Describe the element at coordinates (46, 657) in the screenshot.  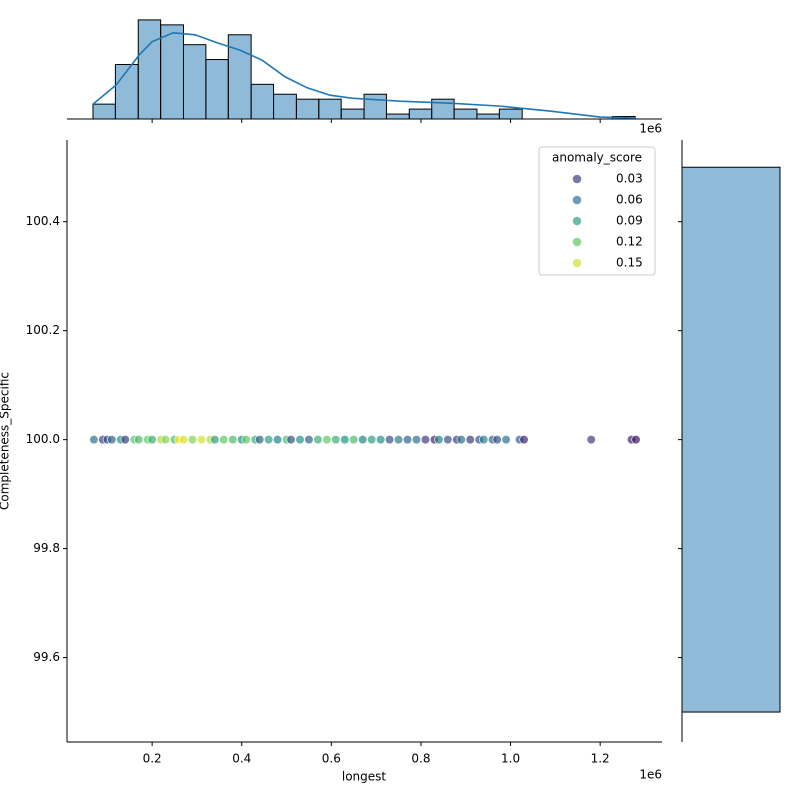
I see `y-tick-label: 99.6` at that location.